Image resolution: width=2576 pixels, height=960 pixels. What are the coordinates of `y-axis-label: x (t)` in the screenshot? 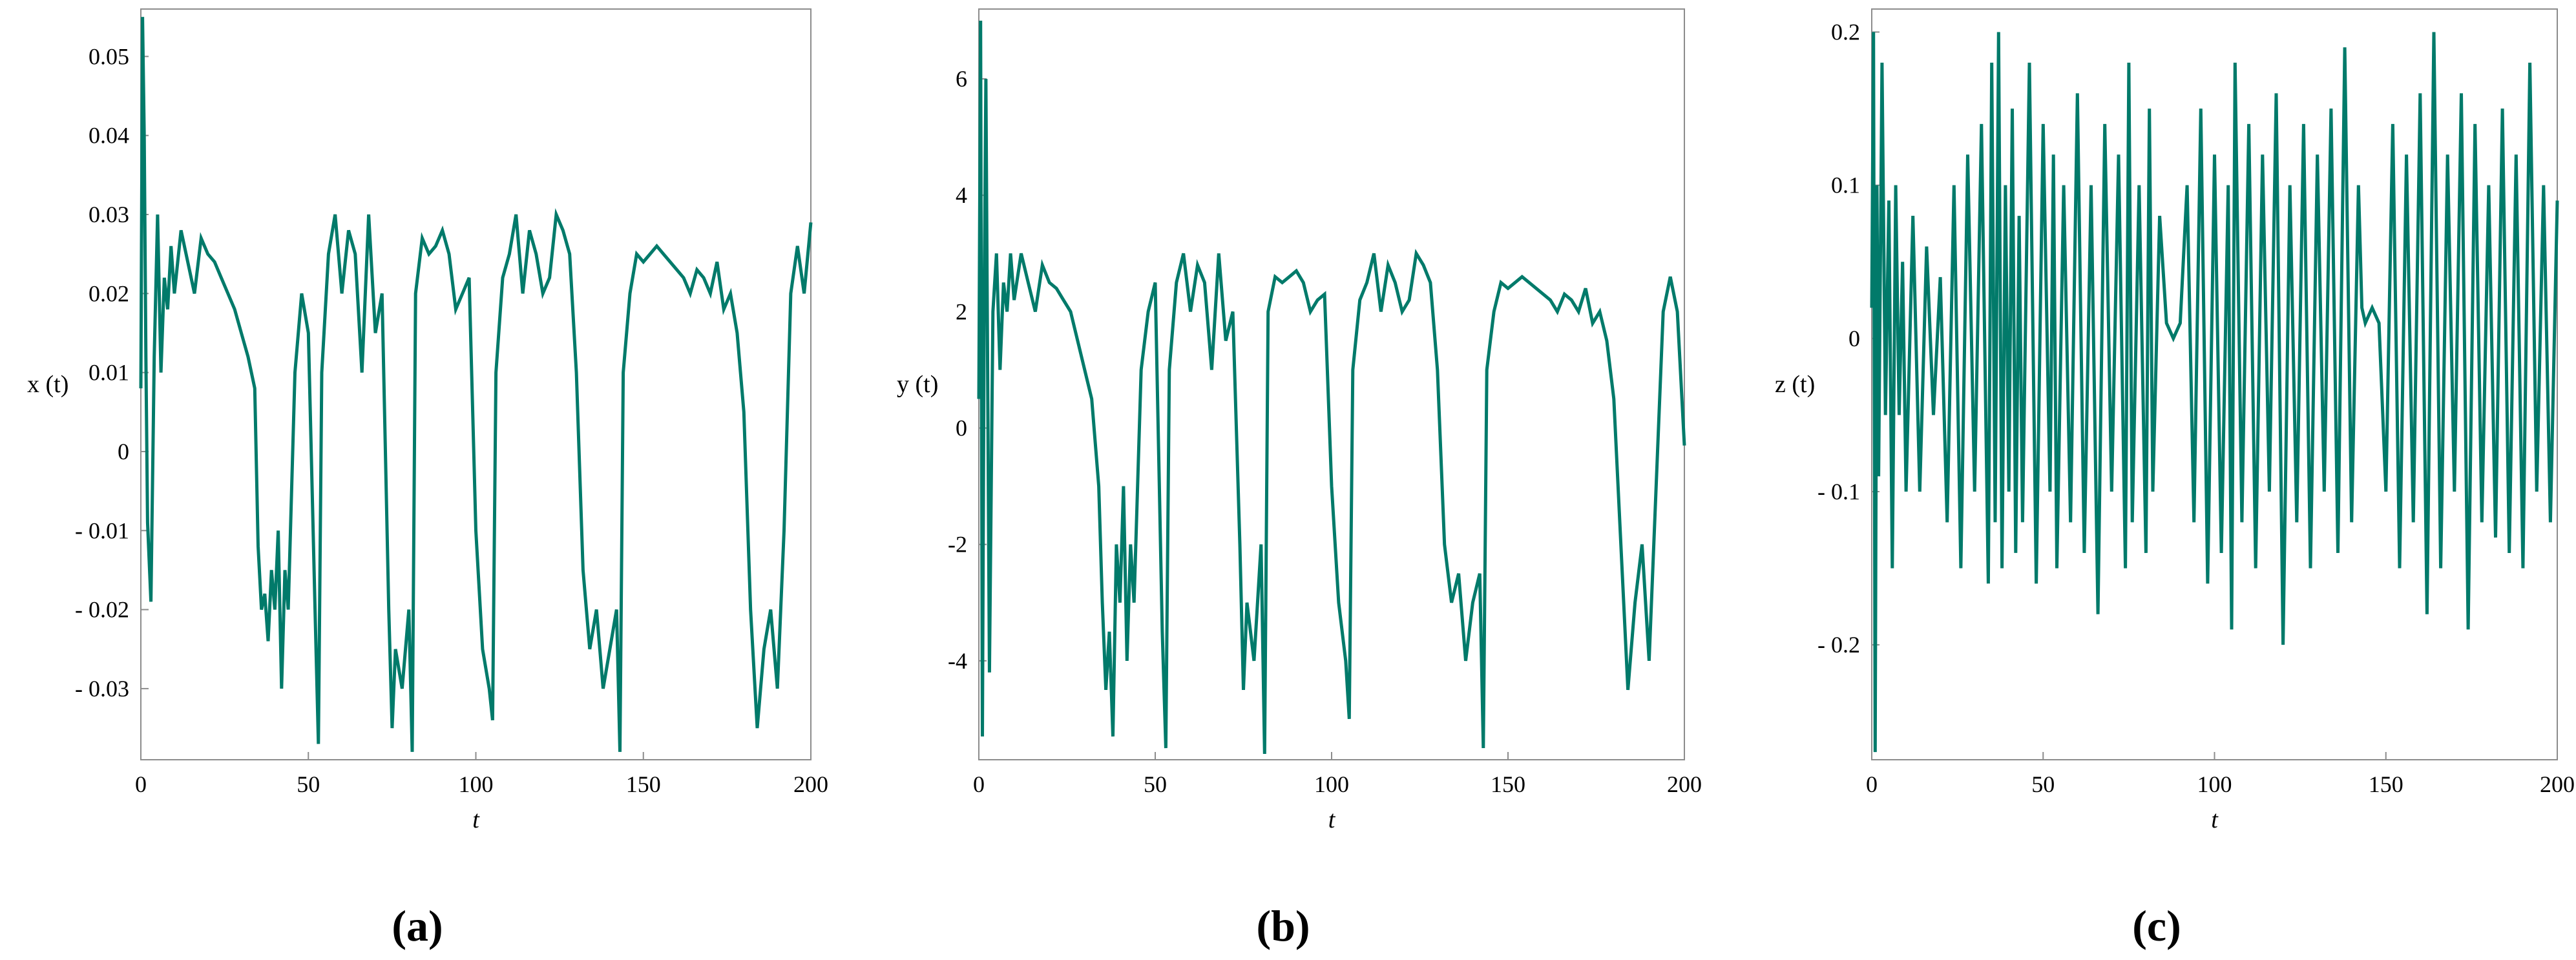 It's located at (47, 384).